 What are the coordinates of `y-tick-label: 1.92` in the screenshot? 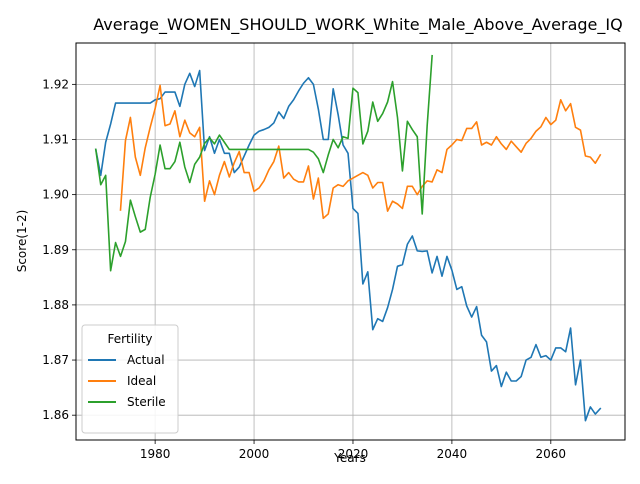 It's located at (55, 84).